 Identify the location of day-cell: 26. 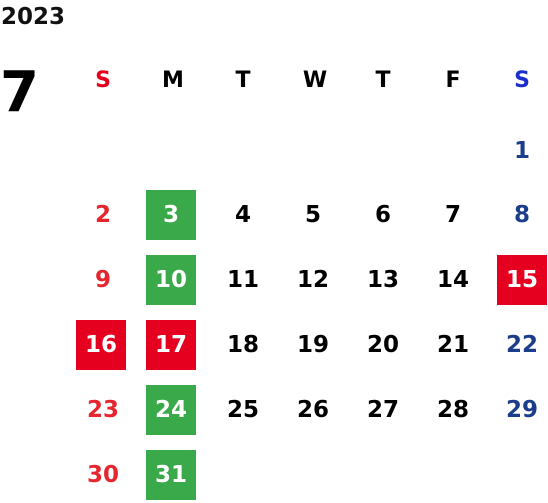
(312, 410).